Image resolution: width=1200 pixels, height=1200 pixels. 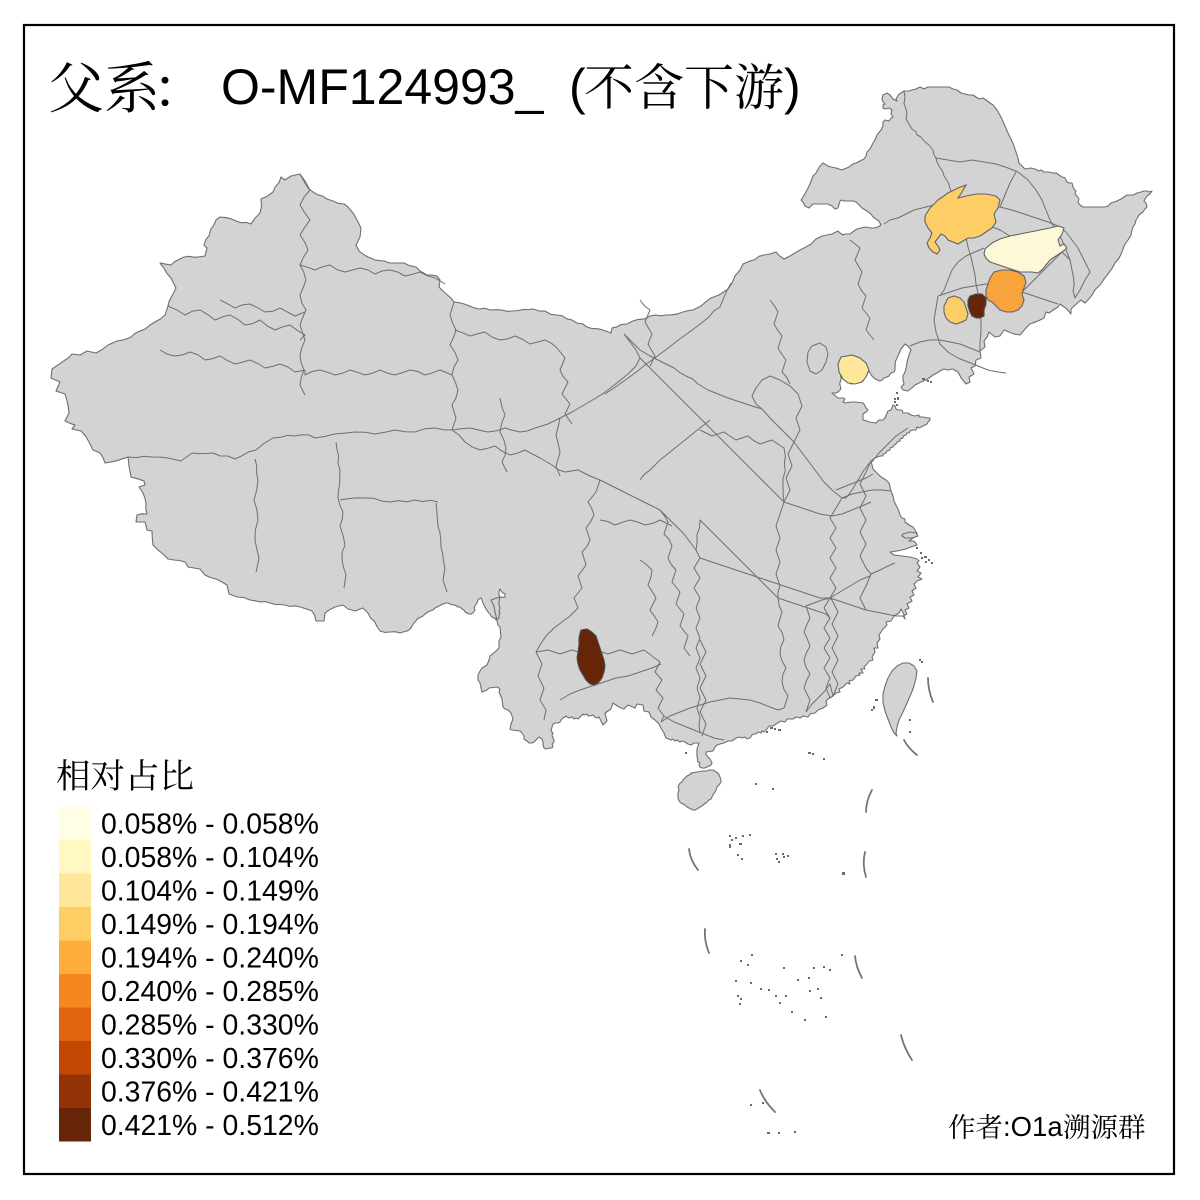 I want to click on svg-text: 0.104% - 0.149%, so click(x=210, y=892).